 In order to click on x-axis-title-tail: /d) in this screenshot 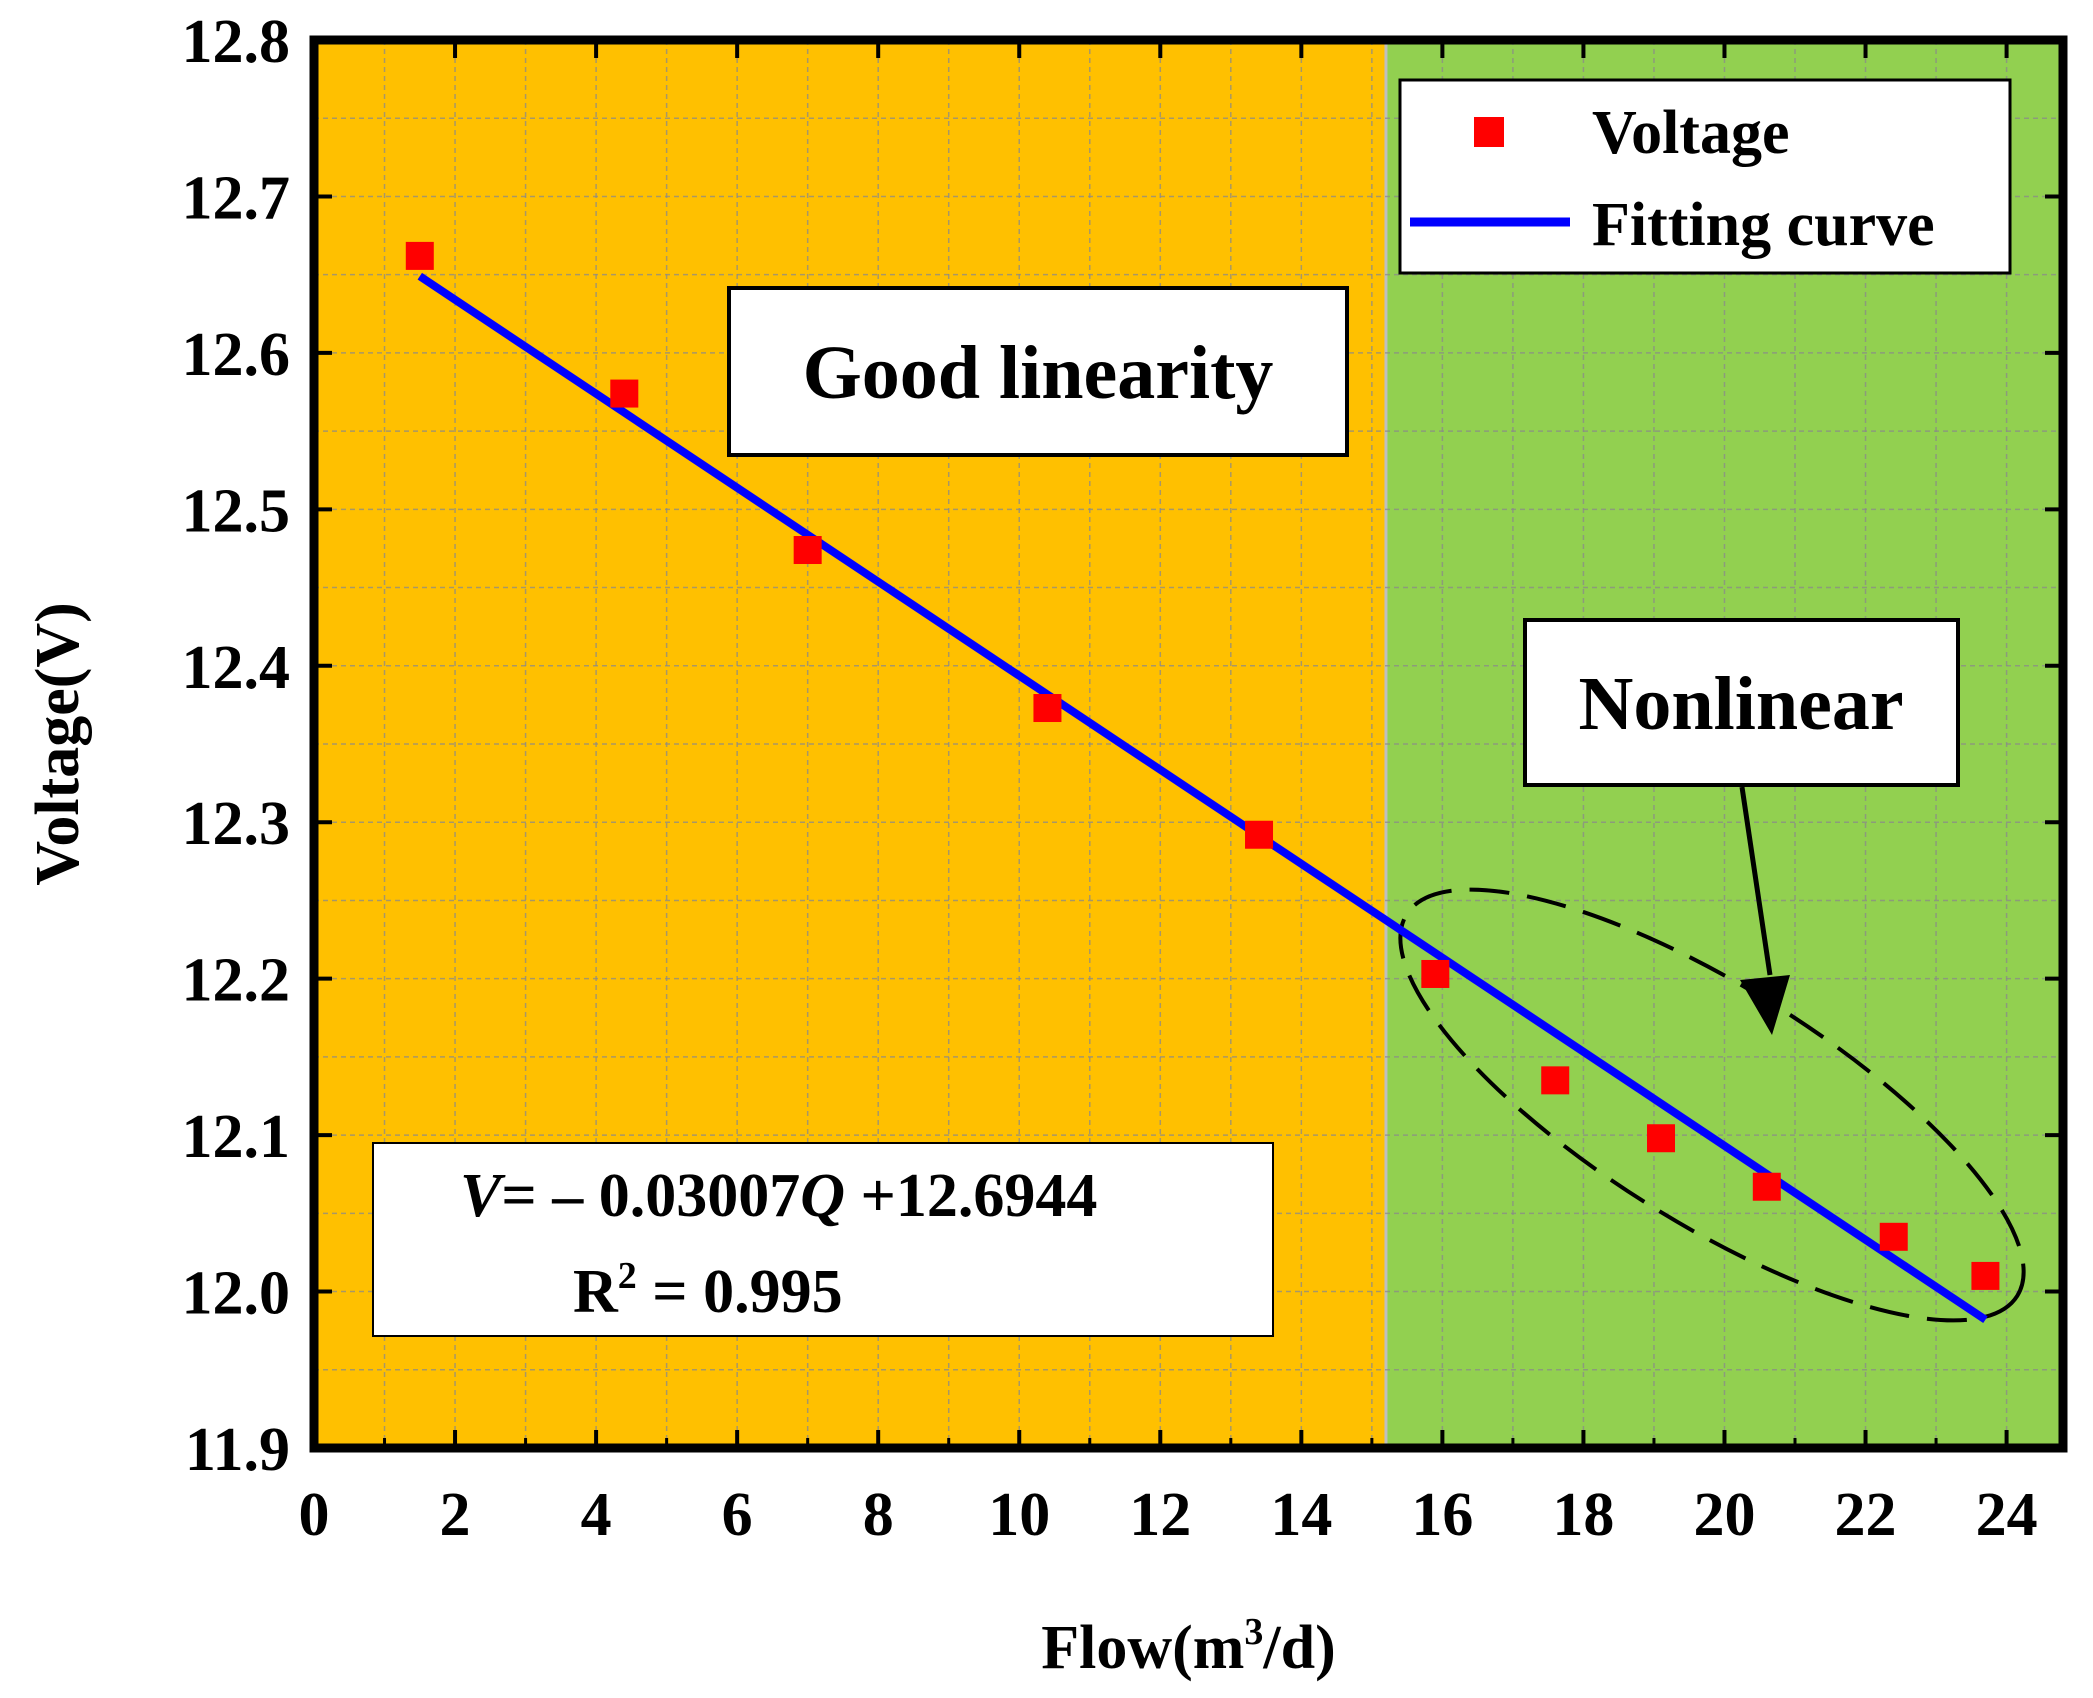, I will do `click(1298, 1648)`.